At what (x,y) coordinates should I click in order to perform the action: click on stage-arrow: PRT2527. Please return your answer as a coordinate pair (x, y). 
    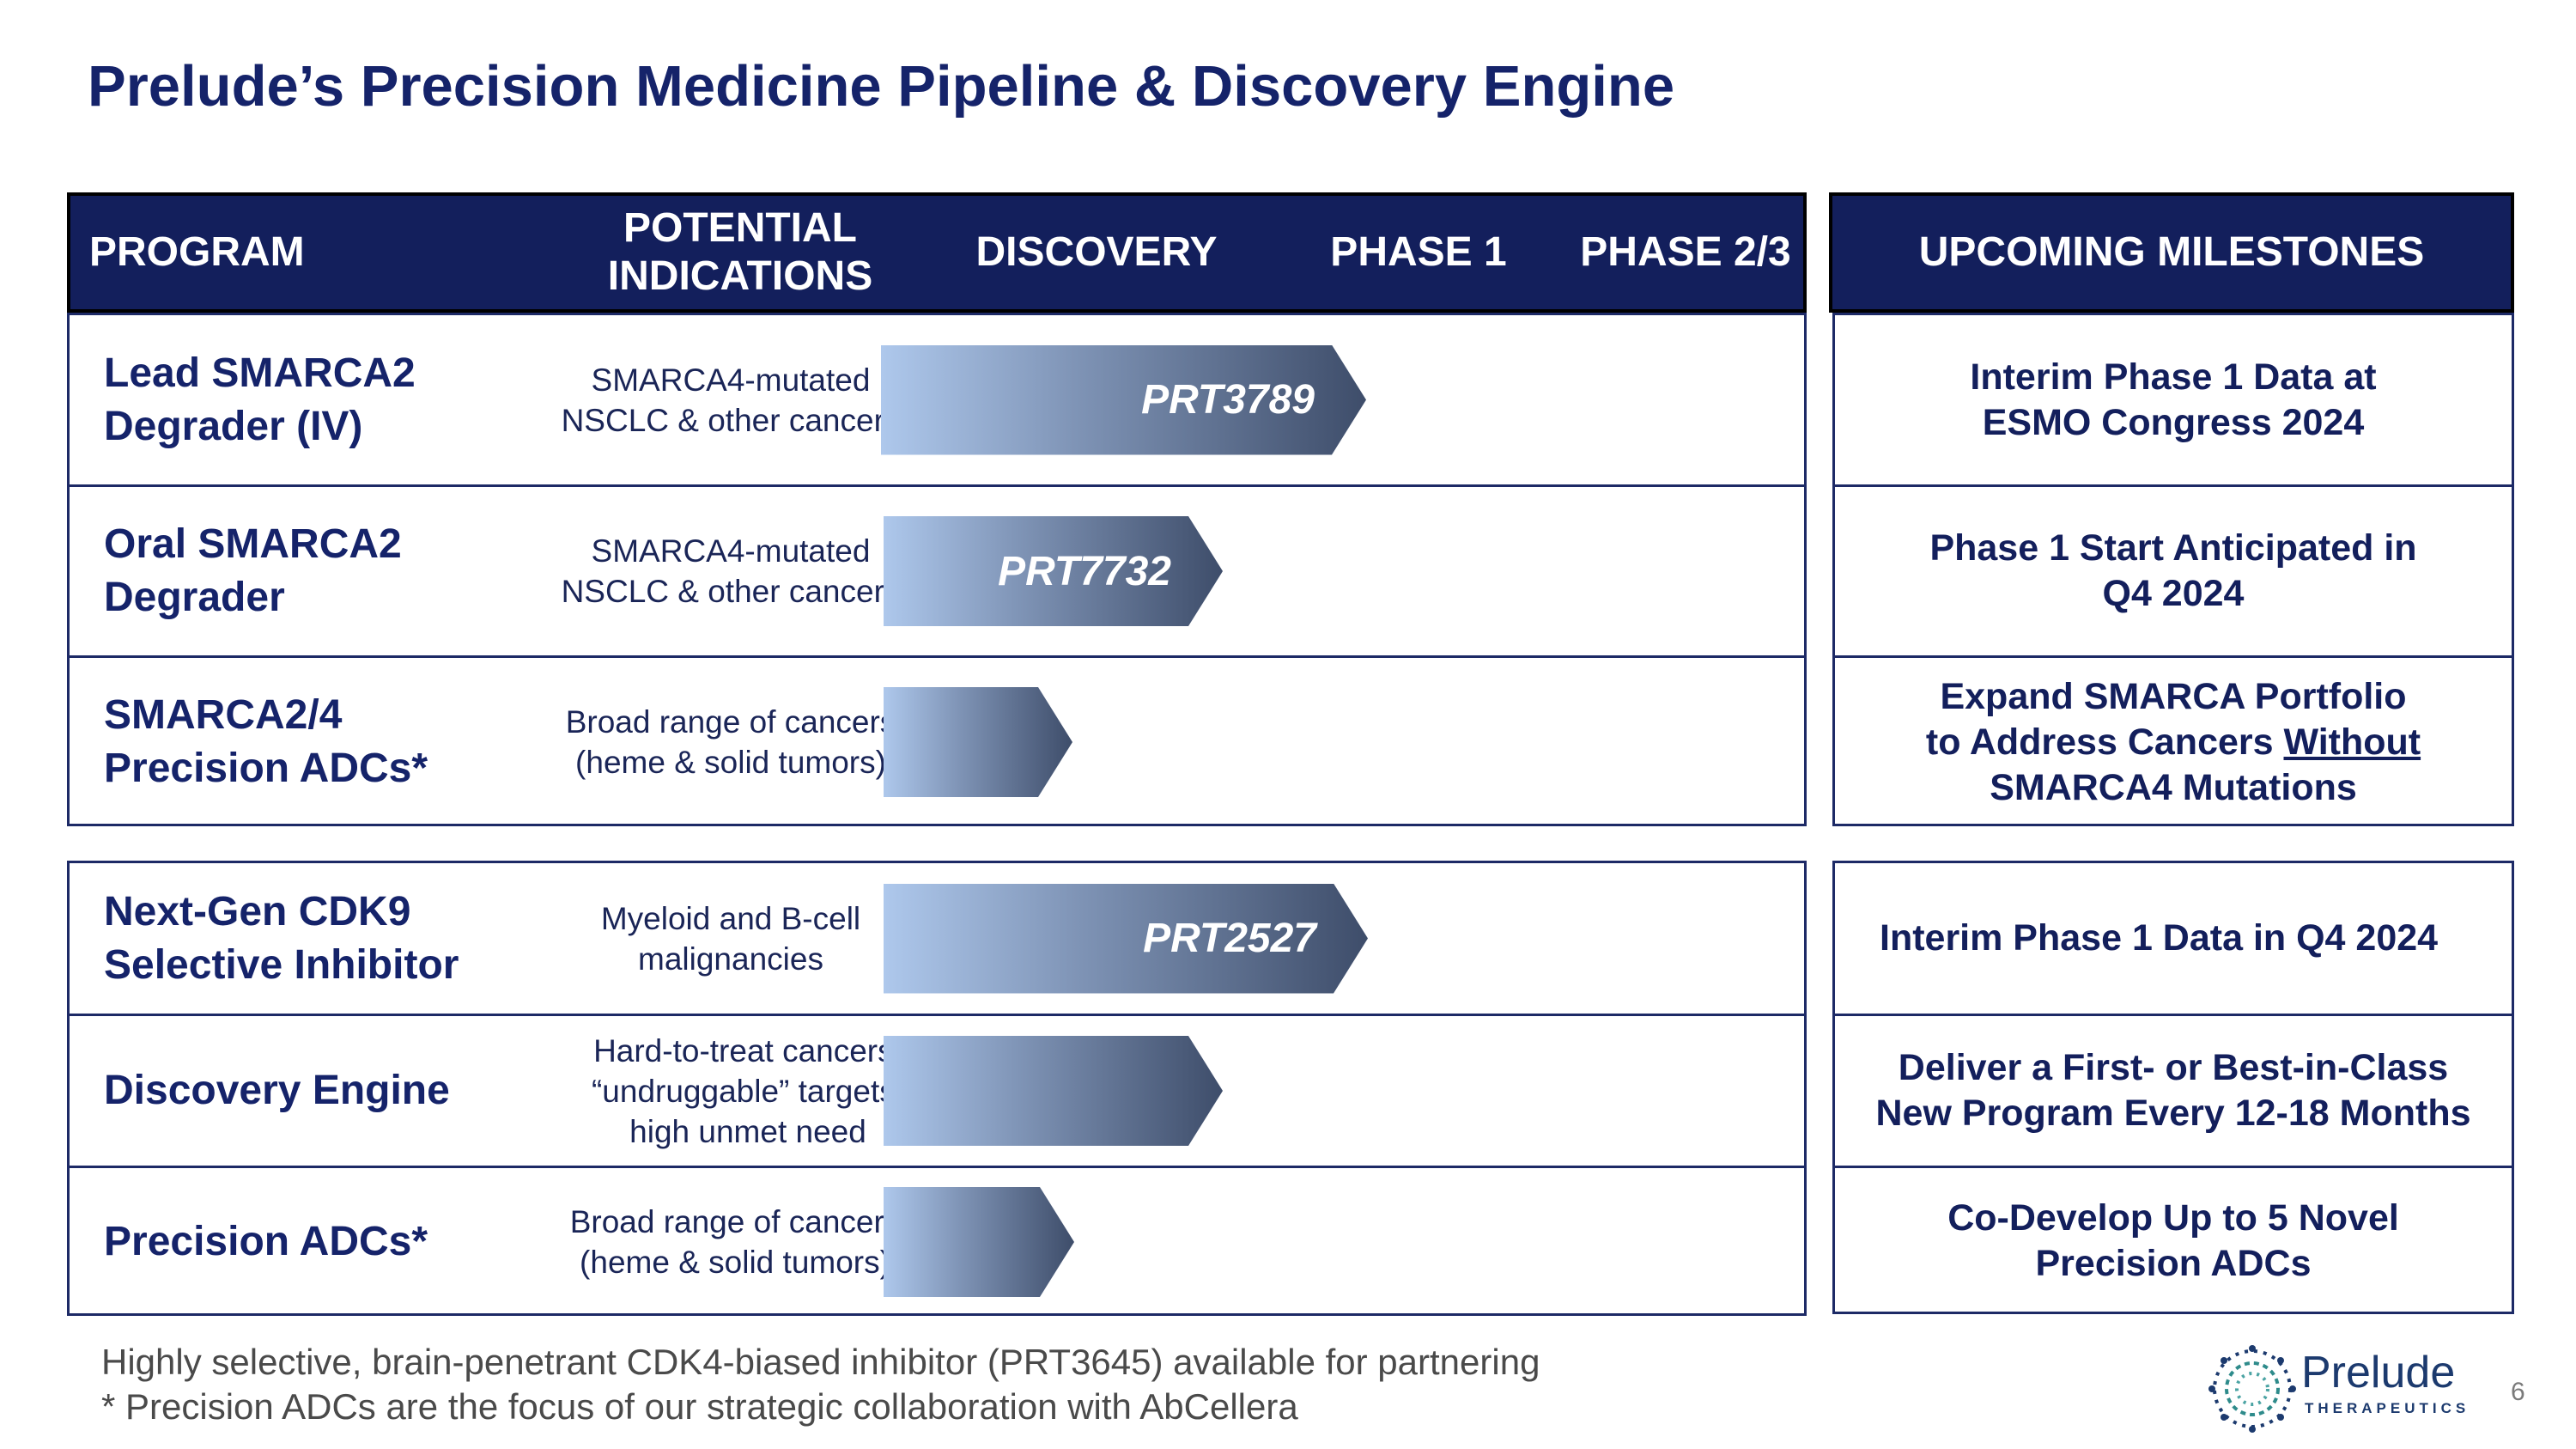
    Looking at the image, I should click on (1126, 939).